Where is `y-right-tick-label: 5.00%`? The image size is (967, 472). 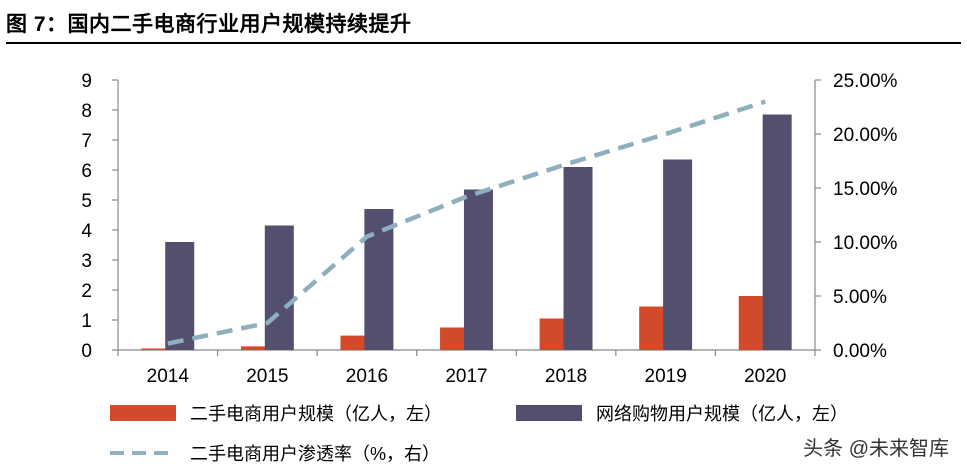
y-right-tick-label: 5.00% is located at coordinates (860, 297).